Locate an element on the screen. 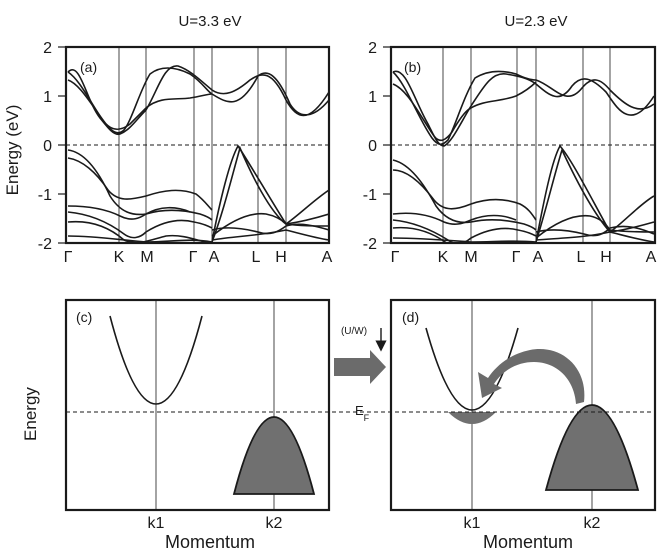 The width and height of the screenshot is (659, 552). panel-d-electron-pocket is located at coordinates (472, 418).